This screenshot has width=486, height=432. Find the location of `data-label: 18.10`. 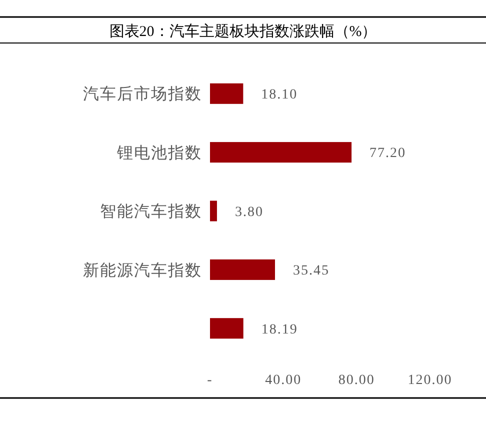

data-label: 18.10 is located at coordinates (279, 95).